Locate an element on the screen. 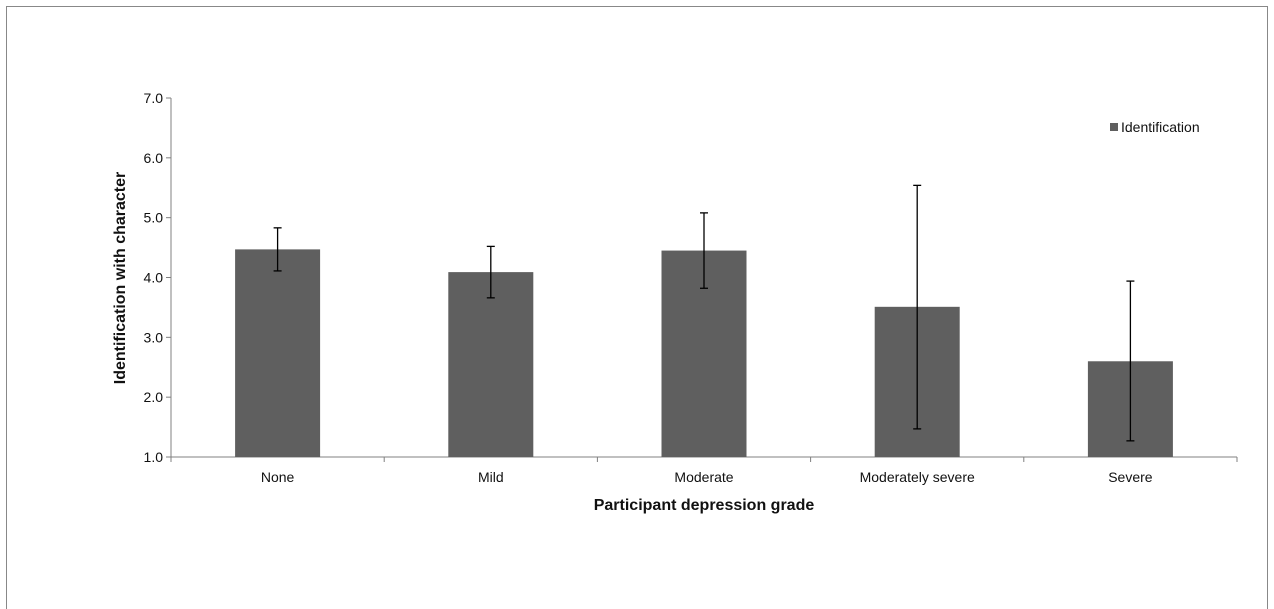 The height and width of the screenshot is (609, 1274). y-tick-label: 3.0 is located at coordinates (154, 337).